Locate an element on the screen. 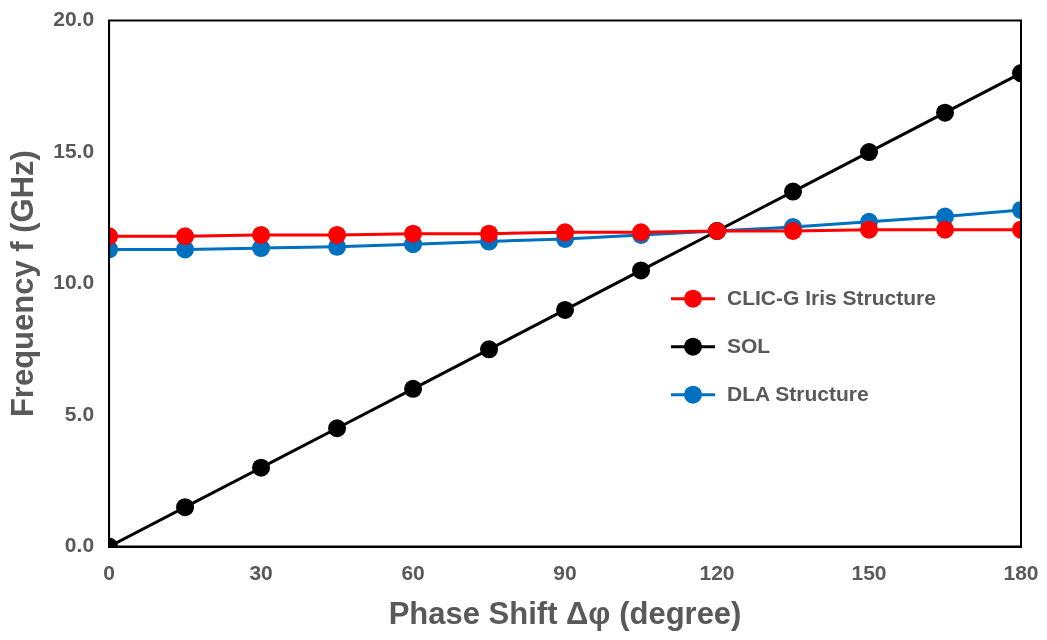 The height and width of the screenshot is (640, 1047). y-tick-label: 15.0 is located at coordinates (74, 150).